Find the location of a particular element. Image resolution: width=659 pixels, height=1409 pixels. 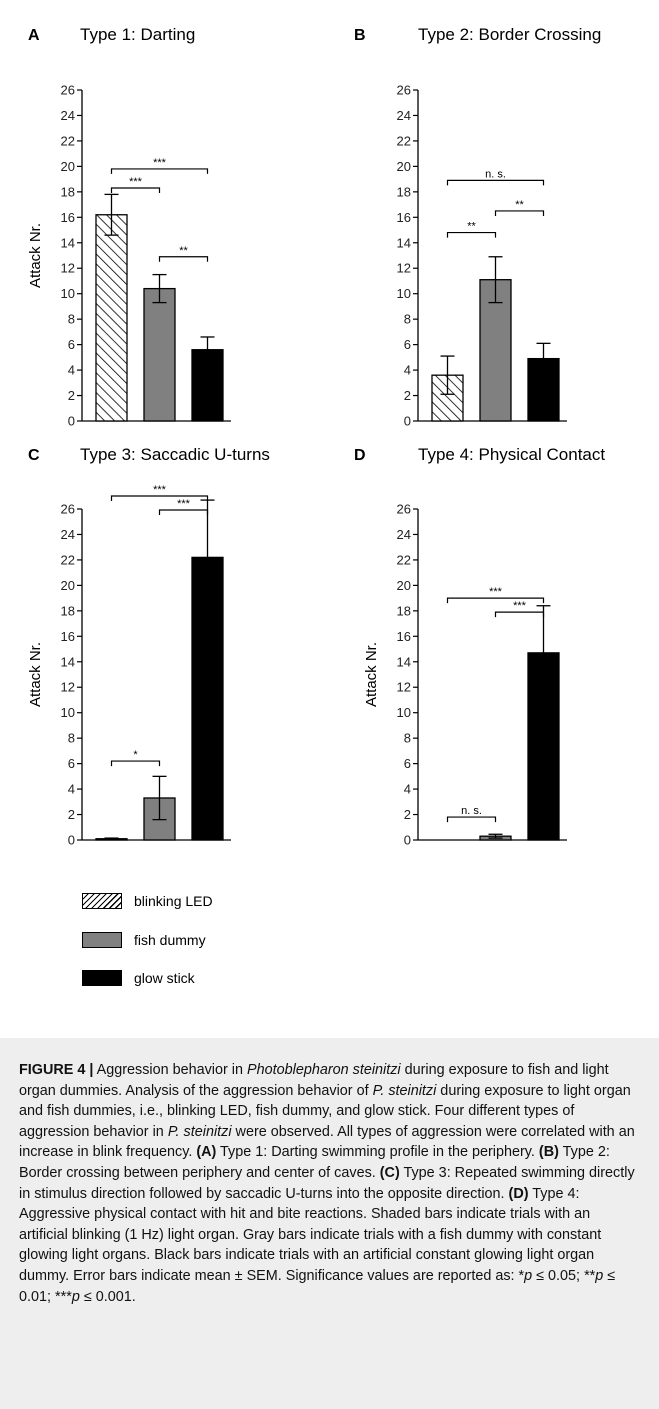

legend-item-glow-stick: glow stick is located at coordinates (138, 978).